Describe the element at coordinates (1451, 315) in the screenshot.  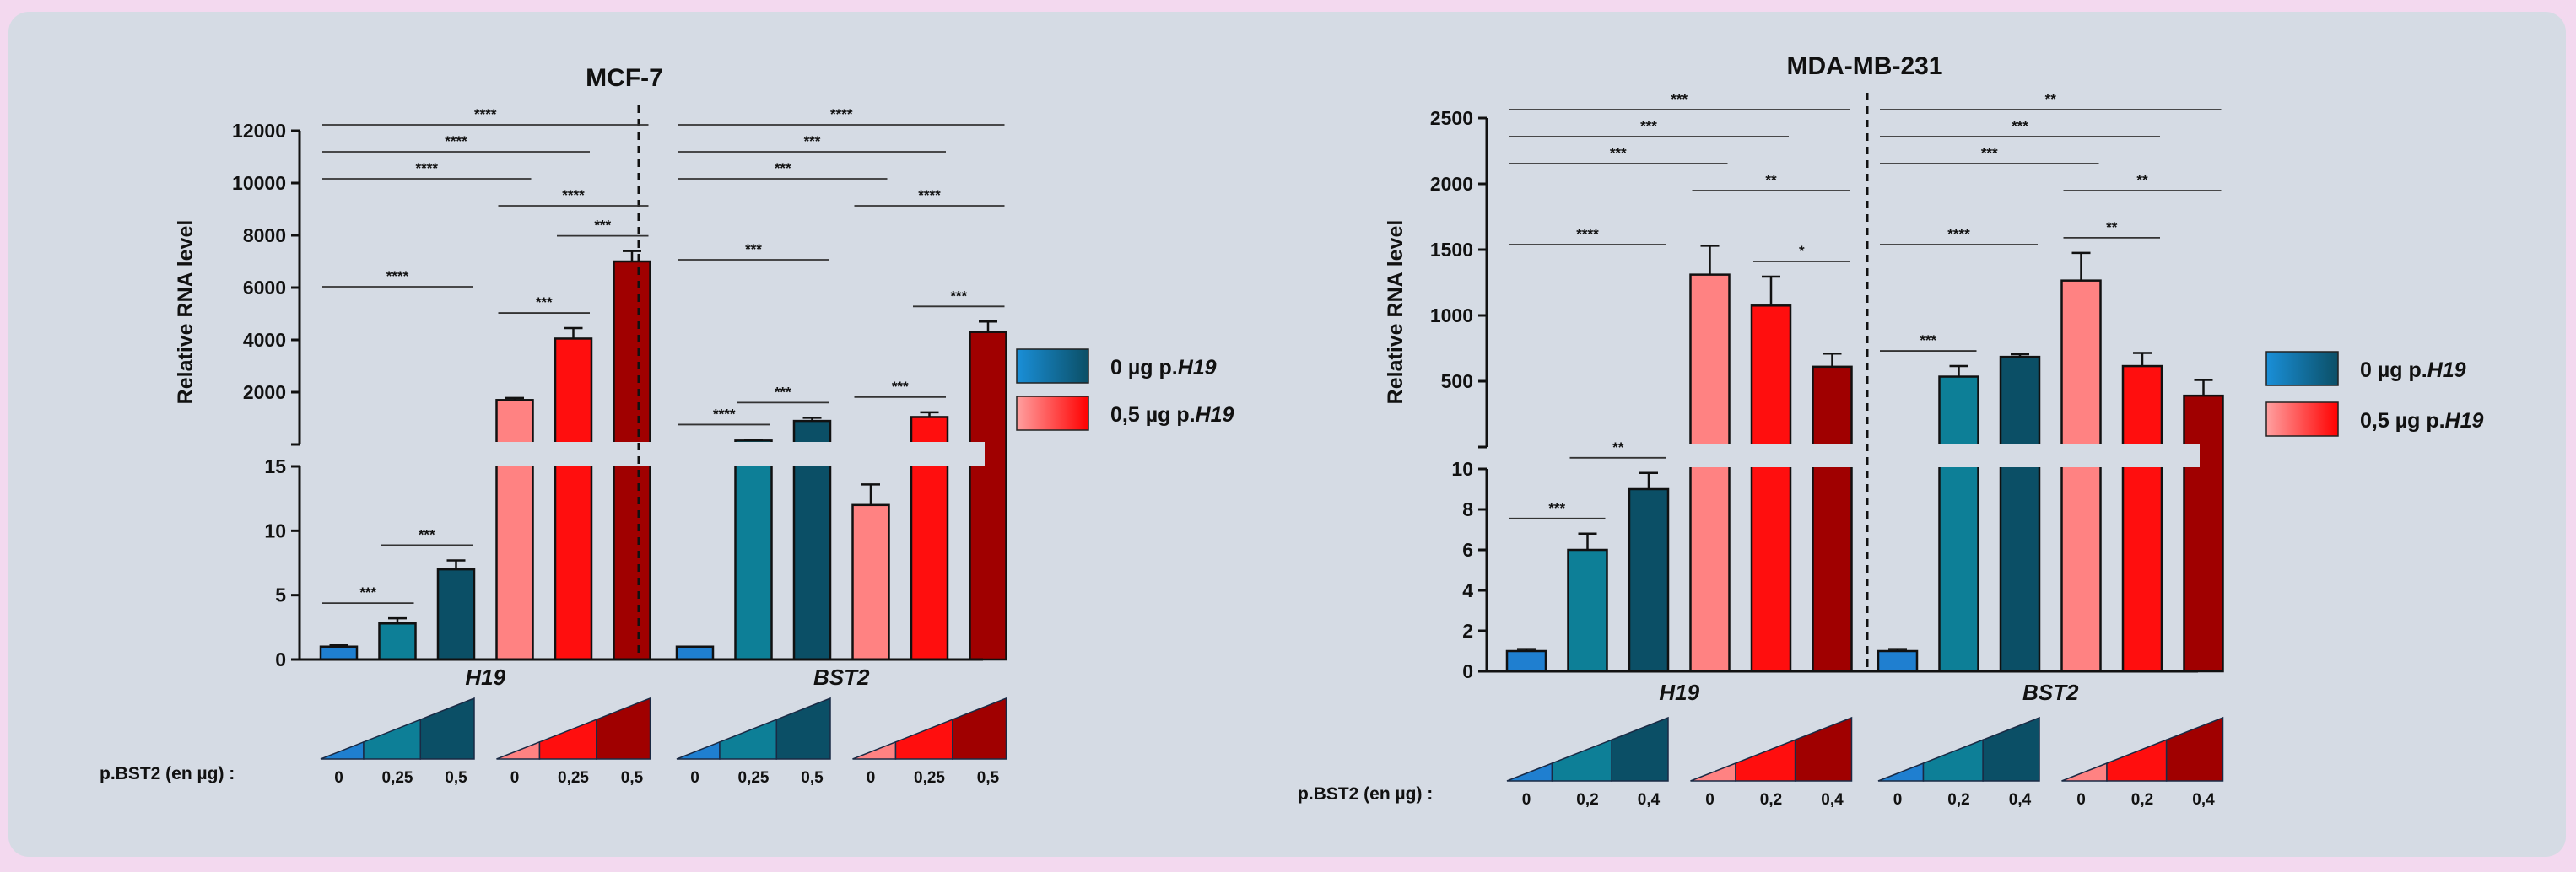
I see `y-tick-label: 1000` at that location.